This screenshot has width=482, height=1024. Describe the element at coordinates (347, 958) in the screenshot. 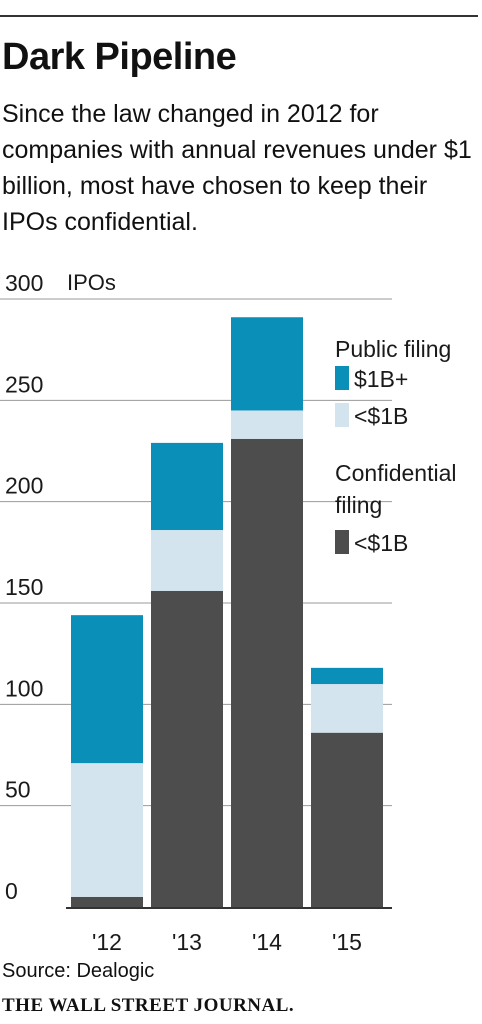

I see `x-tick-sublabel: YTD` at that location.